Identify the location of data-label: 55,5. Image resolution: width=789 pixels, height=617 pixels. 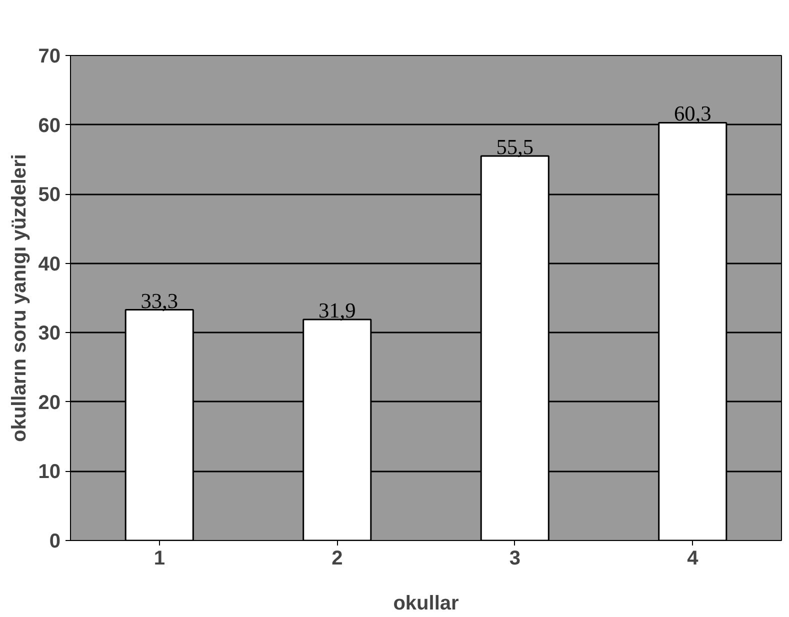
(515, 146).